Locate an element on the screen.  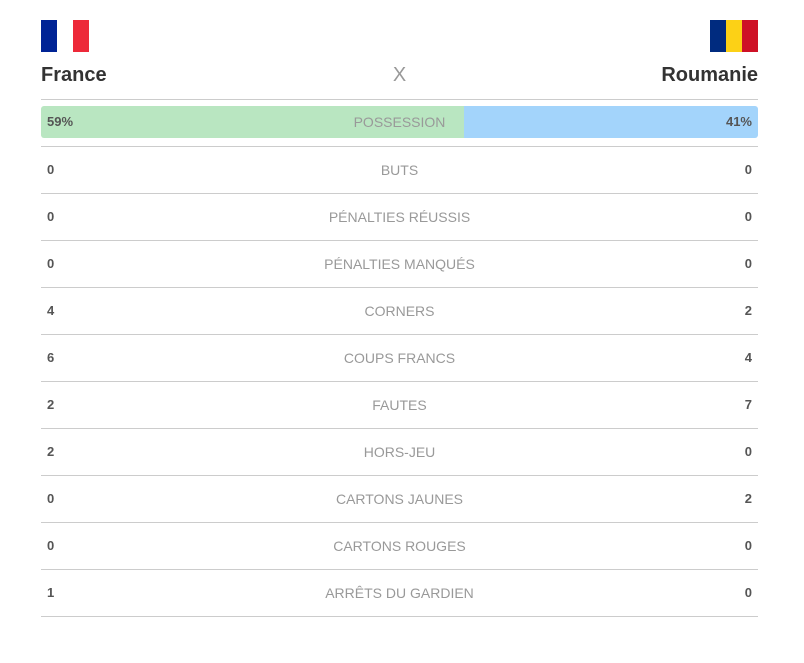
possession-bar is located at coordinates (399, 122).